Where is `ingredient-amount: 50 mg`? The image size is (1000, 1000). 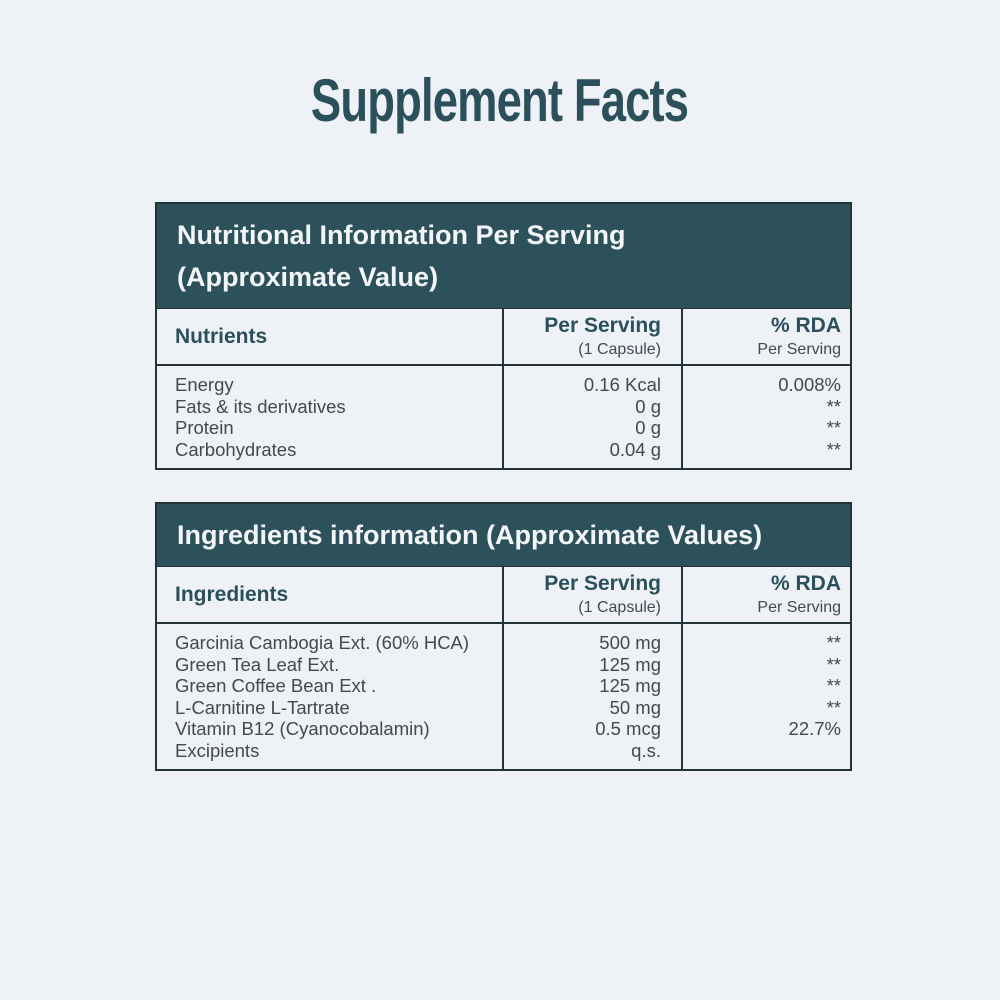 ingredient-amount: 50 mg is located at coordinates (635, 707).